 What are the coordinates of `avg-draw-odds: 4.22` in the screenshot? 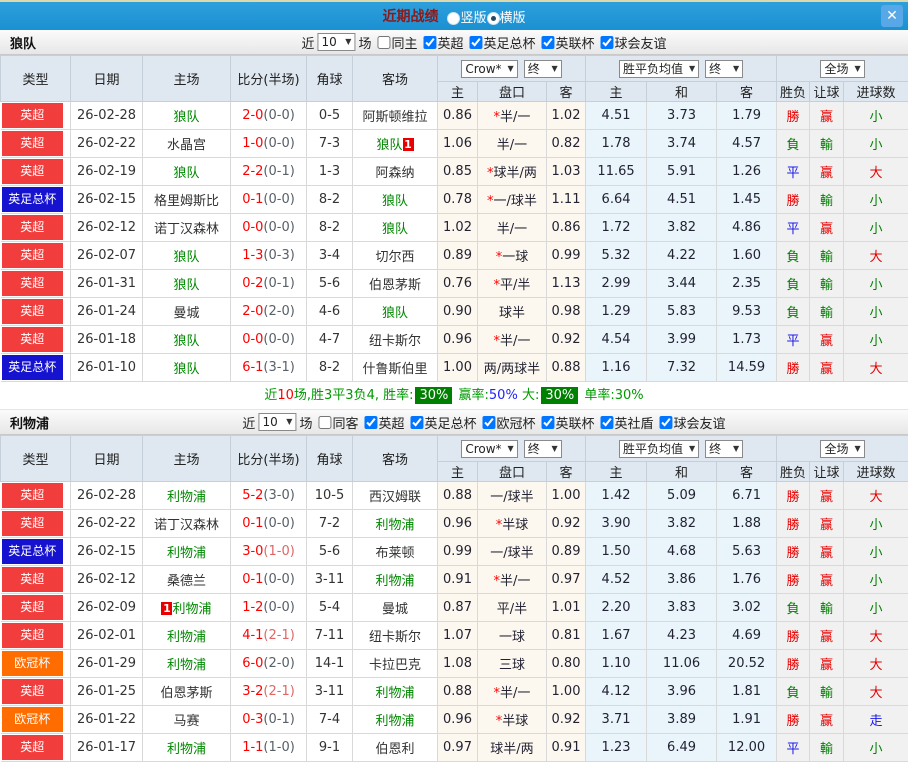 It's located at (682, 256).